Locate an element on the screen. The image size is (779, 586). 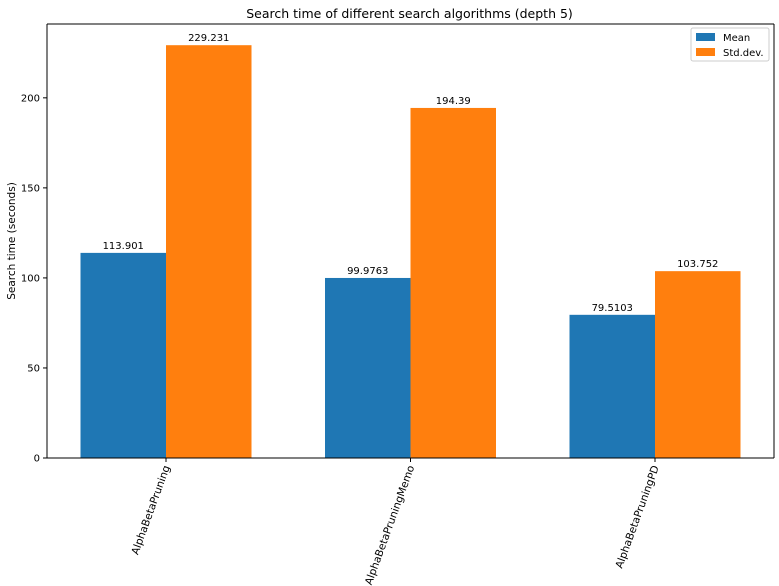
bar-value-label: 229.231 is located at coordinates (208, 38).